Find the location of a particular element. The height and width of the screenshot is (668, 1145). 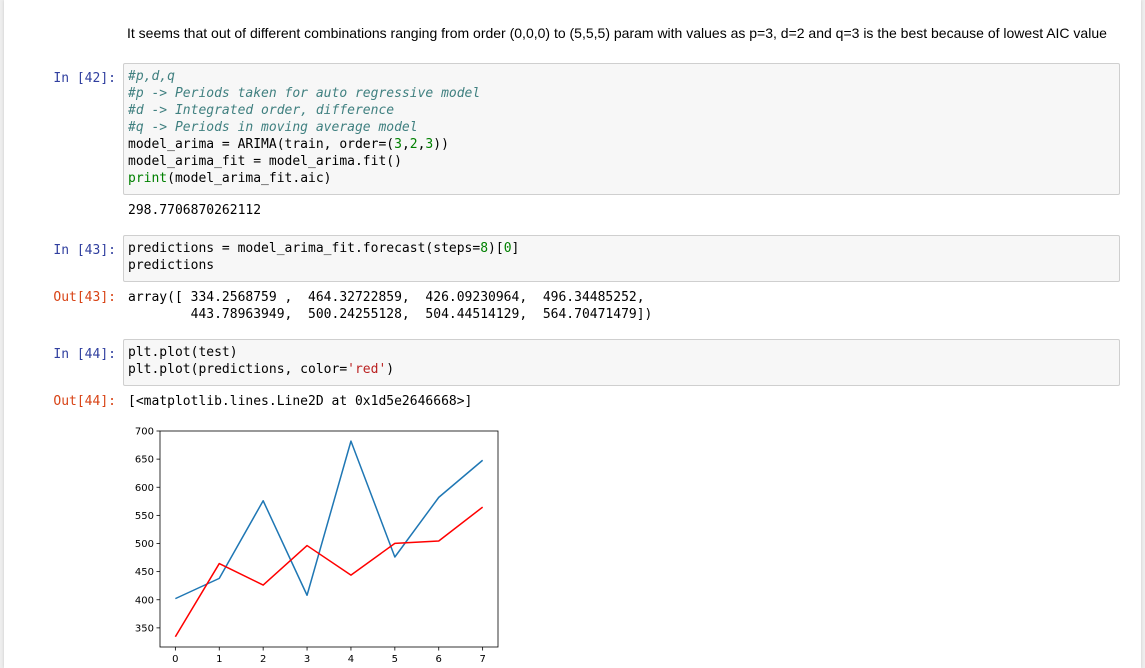

x-tick-label: 0 is located at coordinates (175, 659).